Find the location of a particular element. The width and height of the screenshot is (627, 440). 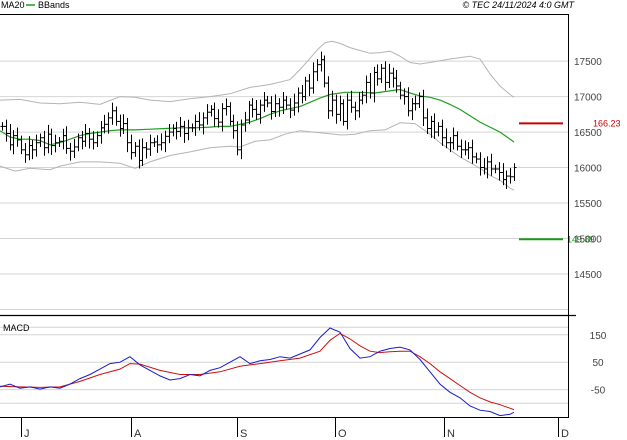

price-tick-label: 15000 is located at coordinates (588, 240).